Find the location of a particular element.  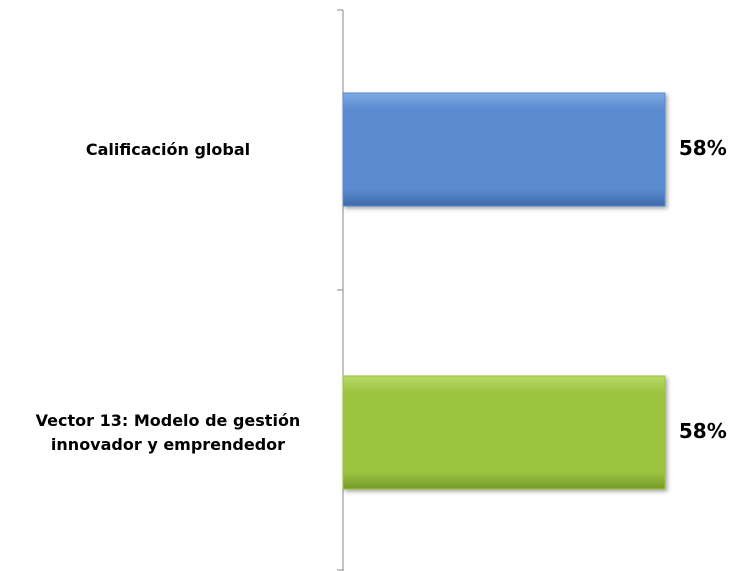

category-label: Calificación global is located at coordinates (168, 149).